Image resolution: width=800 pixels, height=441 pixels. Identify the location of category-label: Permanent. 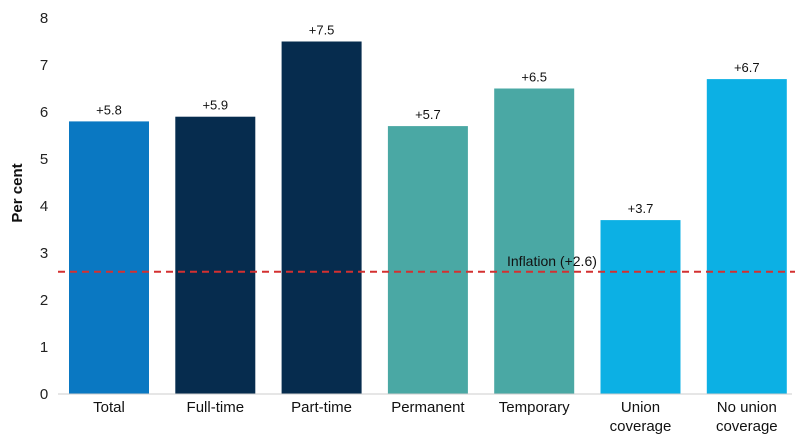
(428, 407).